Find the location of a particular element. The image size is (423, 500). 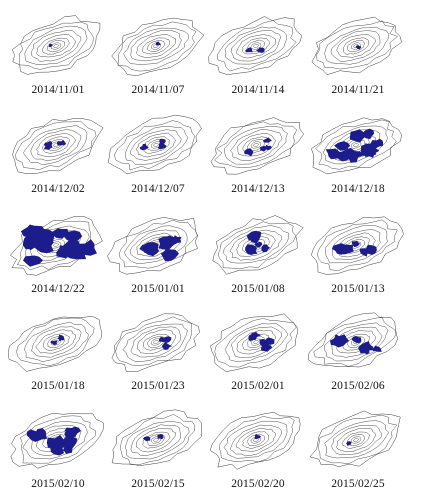

date-label: 2014/12/13 is located at coordinates (258, 189).